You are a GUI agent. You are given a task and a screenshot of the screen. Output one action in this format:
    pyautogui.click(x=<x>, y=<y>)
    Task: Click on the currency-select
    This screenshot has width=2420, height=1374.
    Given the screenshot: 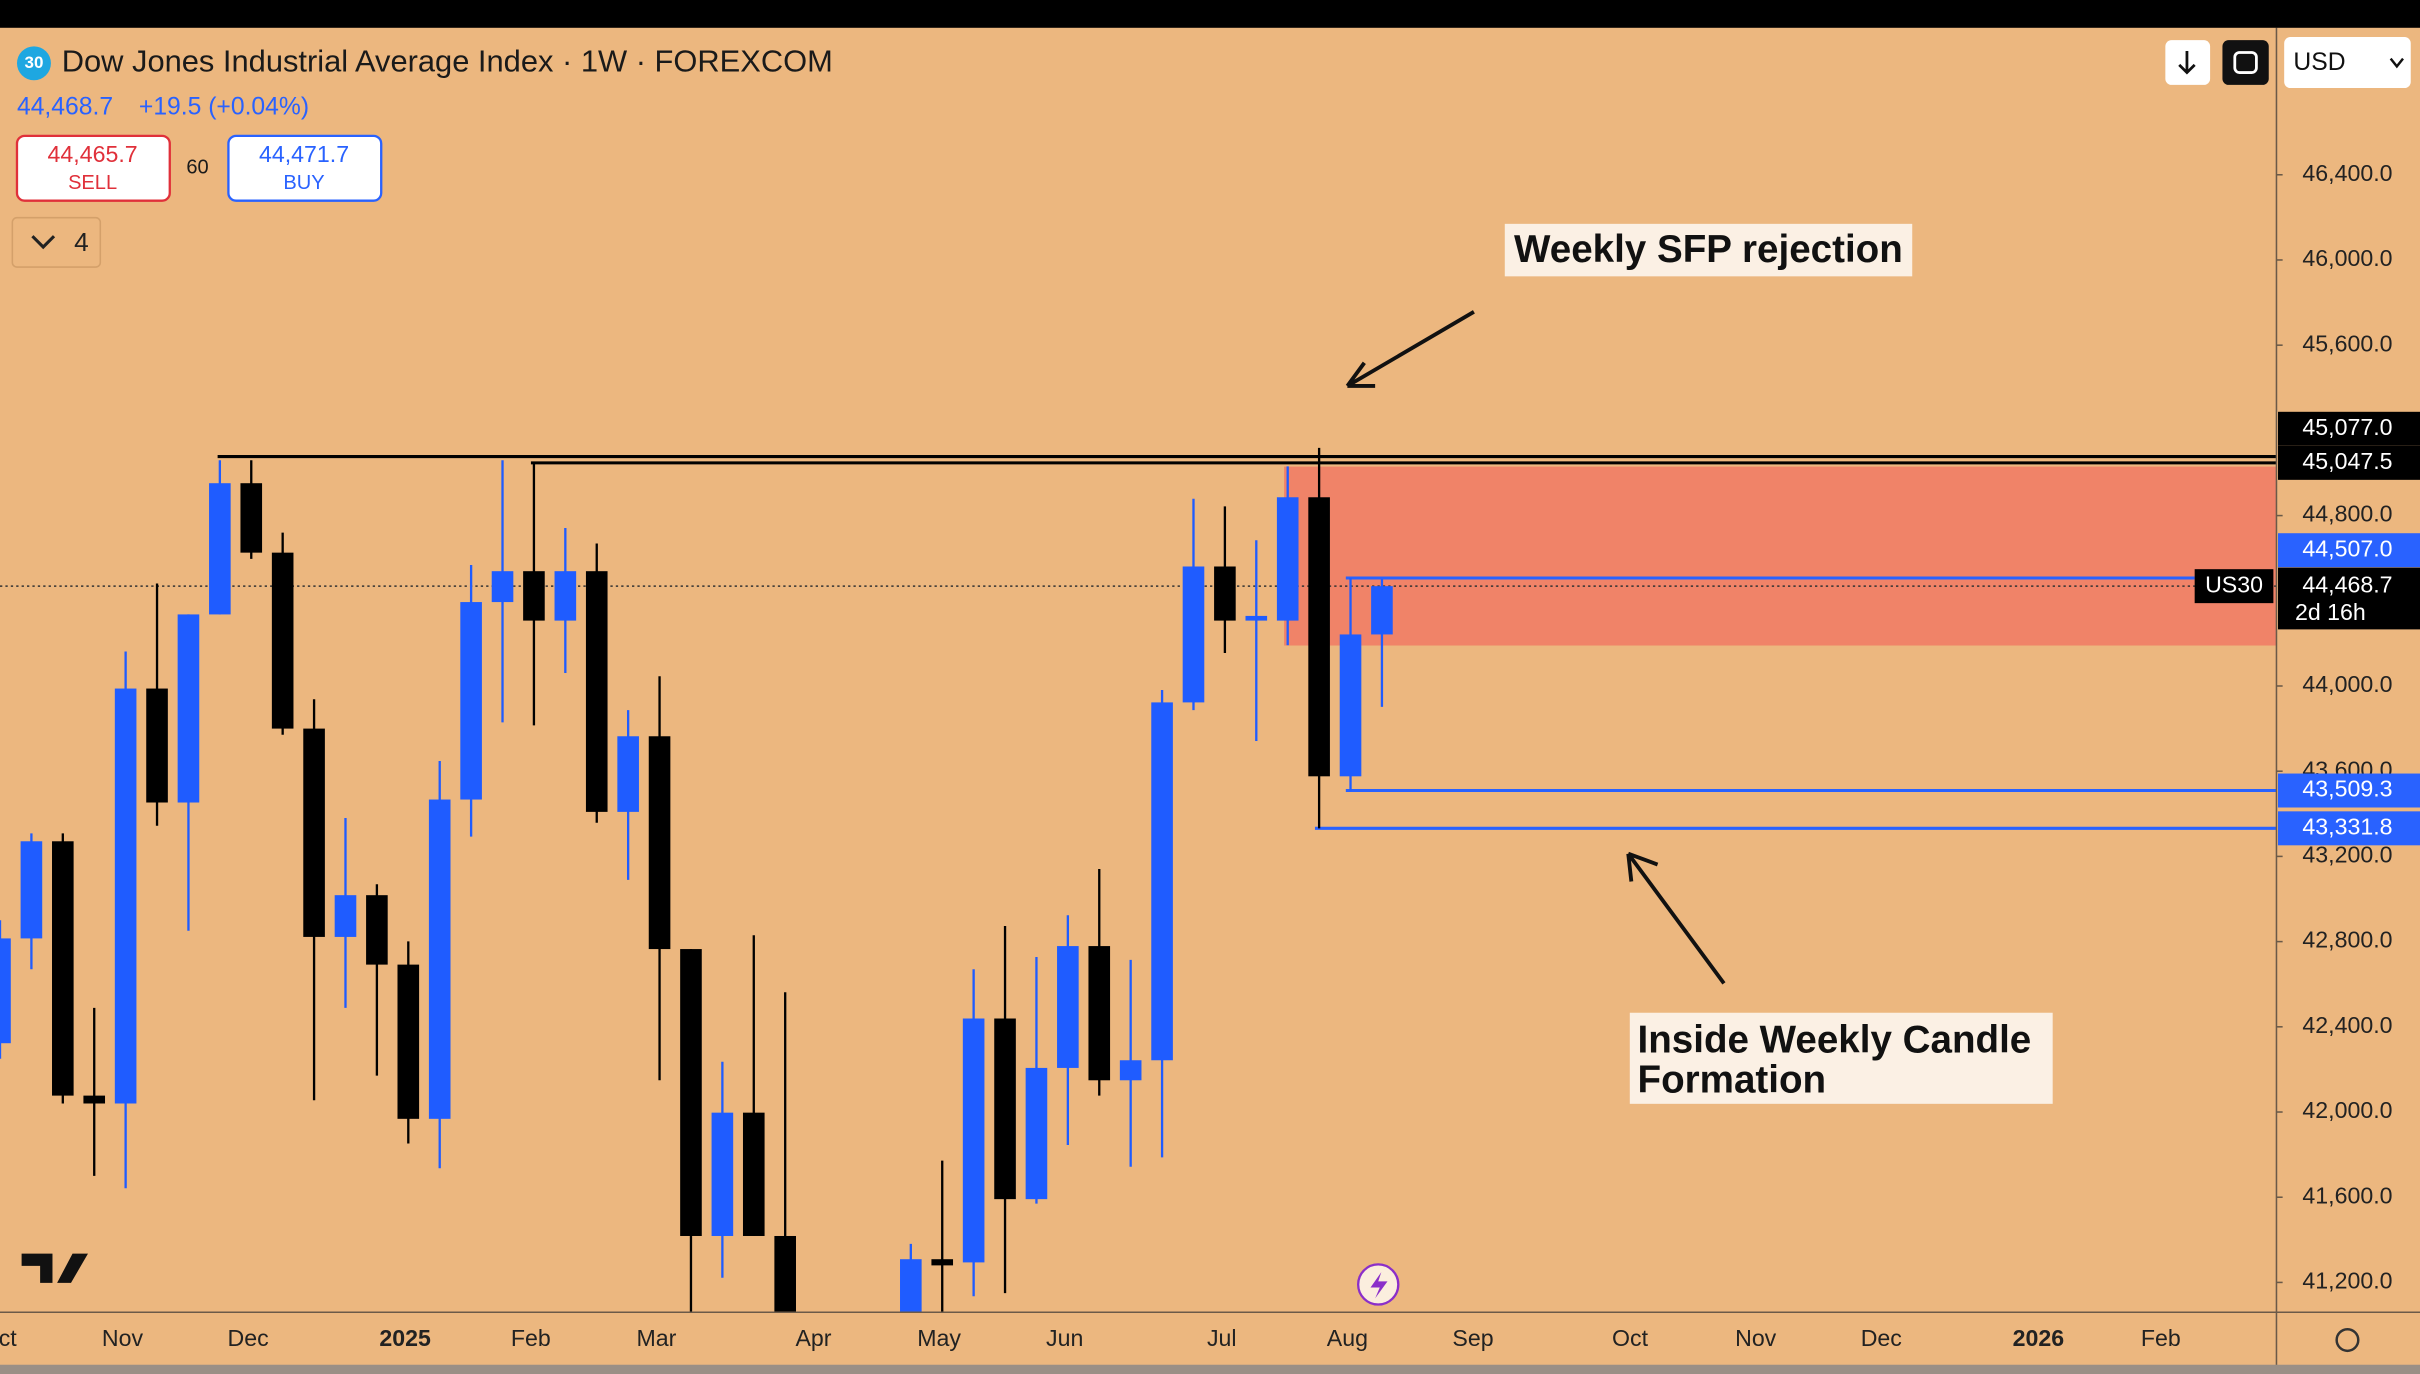 What is the action you would take?
    pyautogui.click(x=2347, y=62)
    